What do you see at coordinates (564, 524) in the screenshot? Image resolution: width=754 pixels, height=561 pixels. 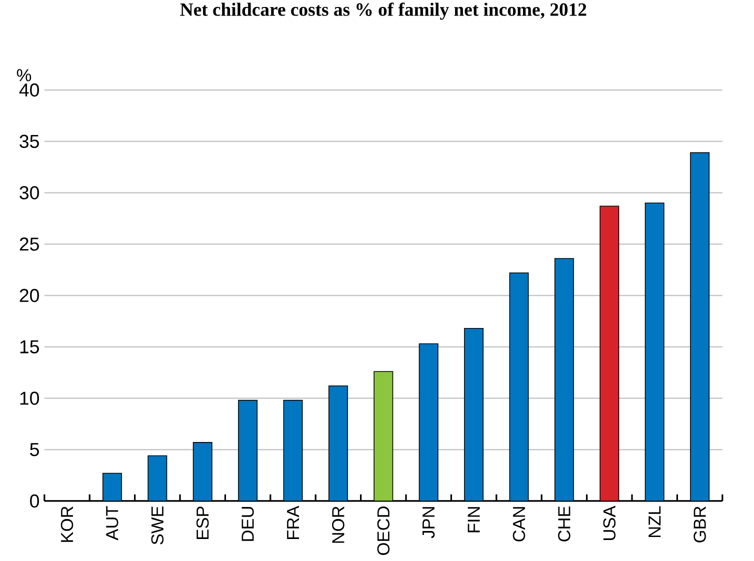 I see `x-tick-label: CHE` at bounding box center [564, 524].